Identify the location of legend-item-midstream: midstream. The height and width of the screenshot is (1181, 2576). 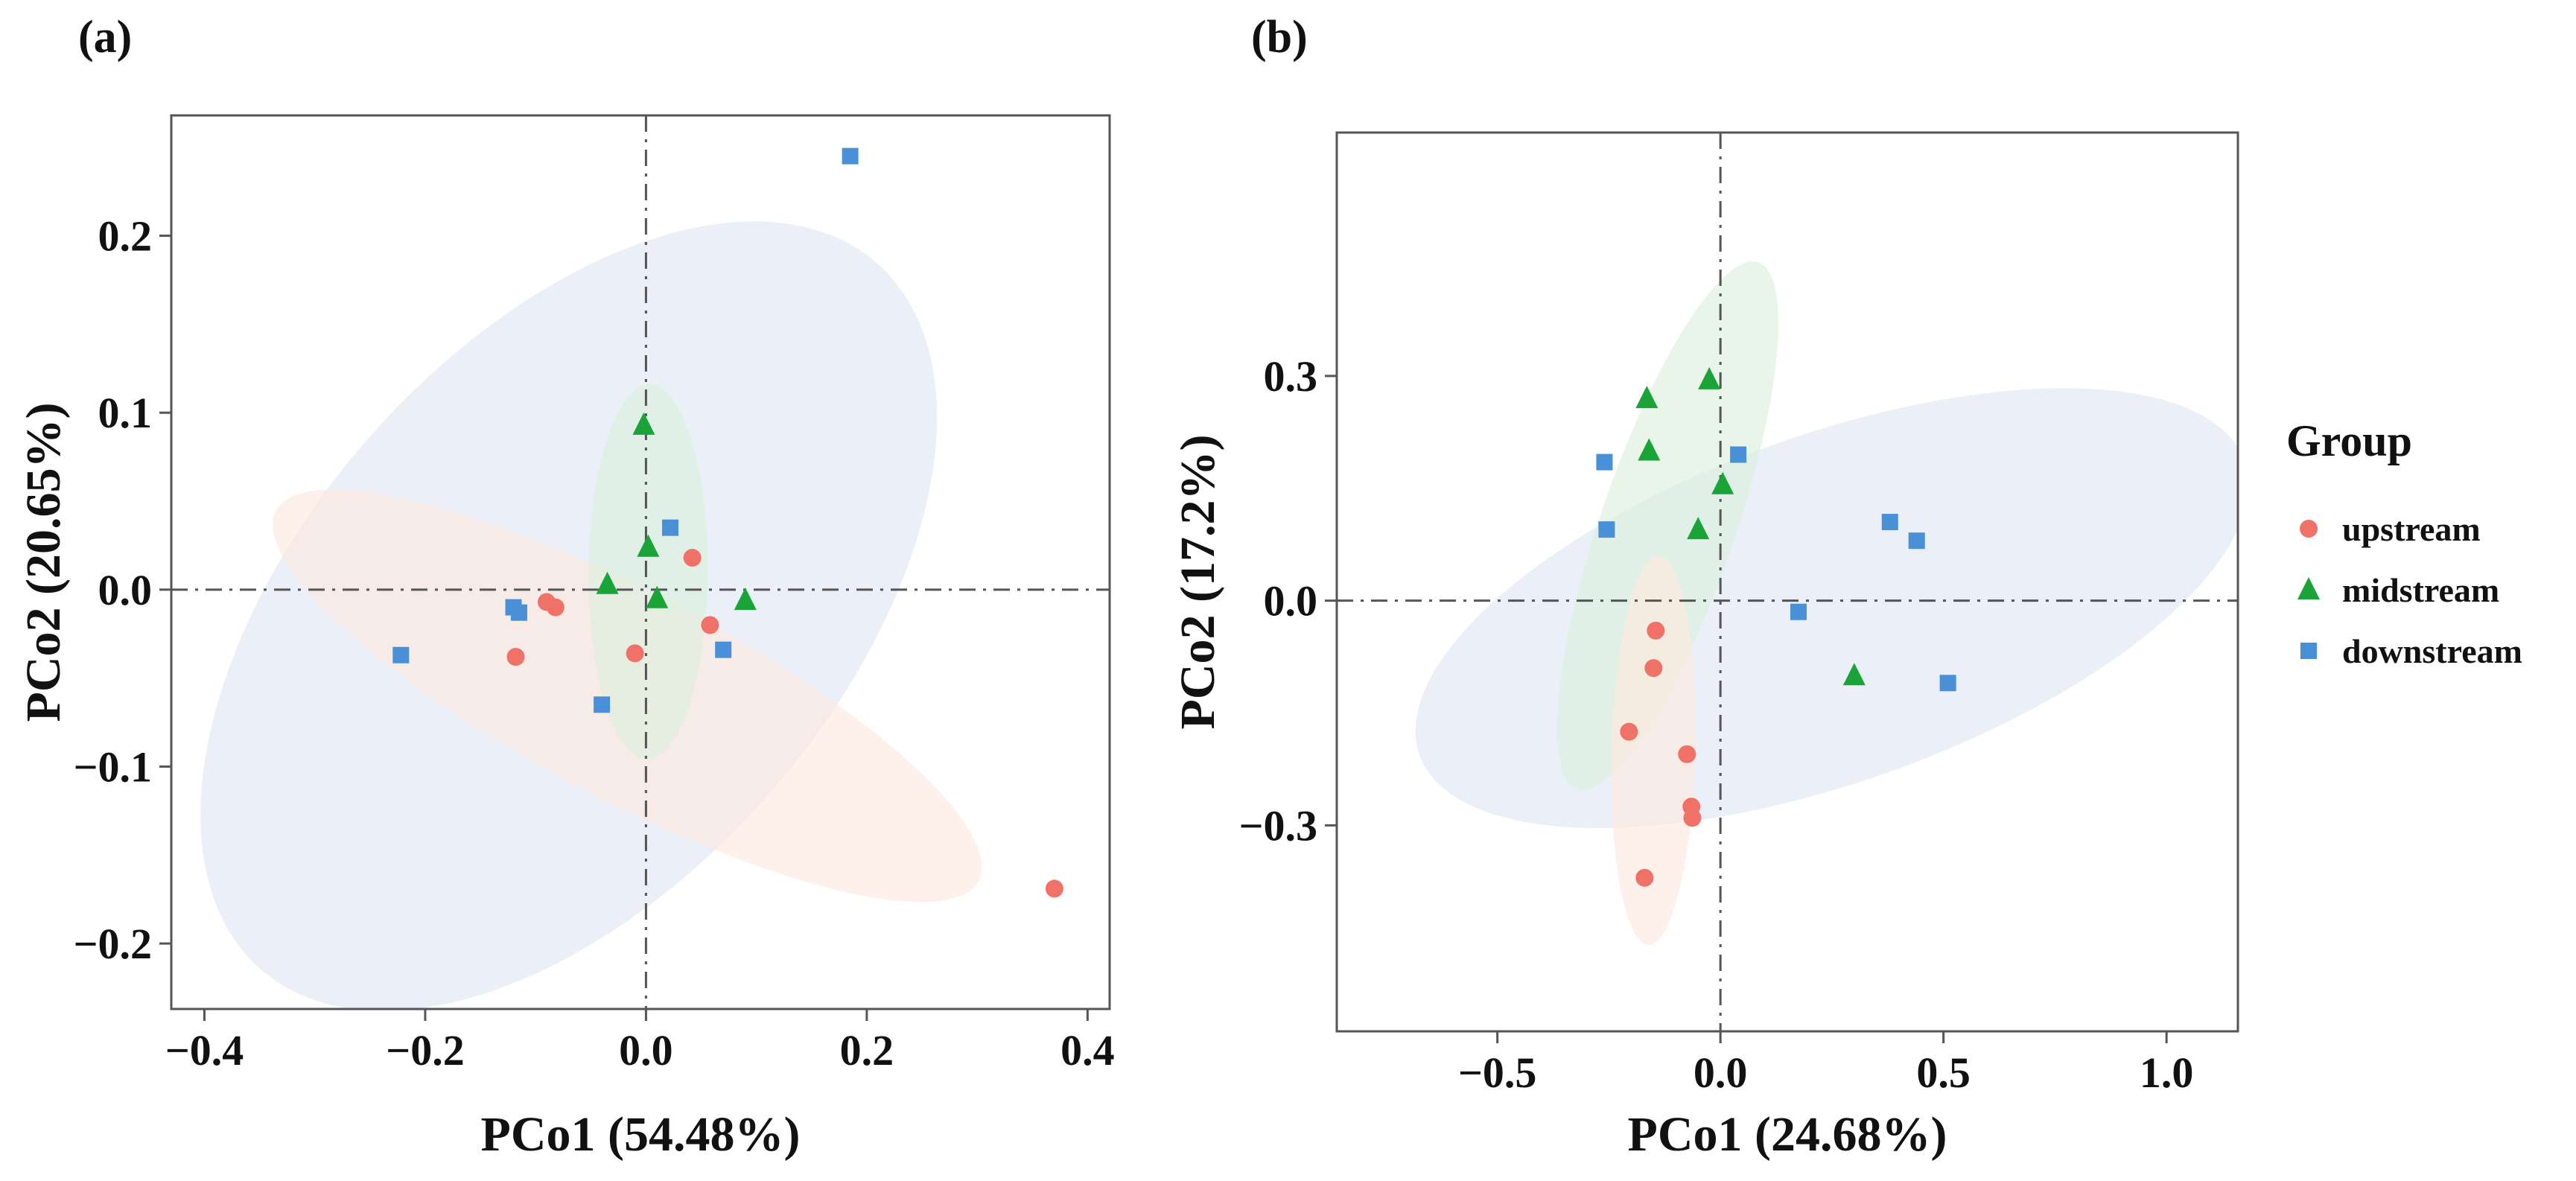
(2398, 590).